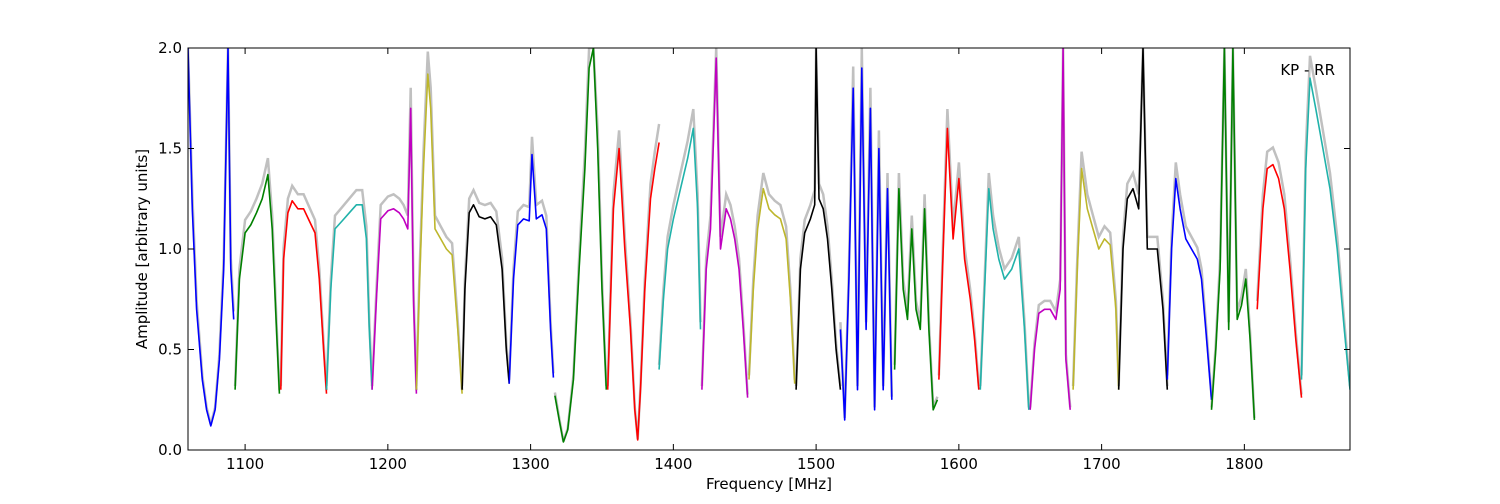 The height and width of the screenshot is (504, 1500). What do you see at coordinates (1307, 70) in the screenshot?
I see `chart-annotation: KP - RR` at bounding box center [1307, 70].